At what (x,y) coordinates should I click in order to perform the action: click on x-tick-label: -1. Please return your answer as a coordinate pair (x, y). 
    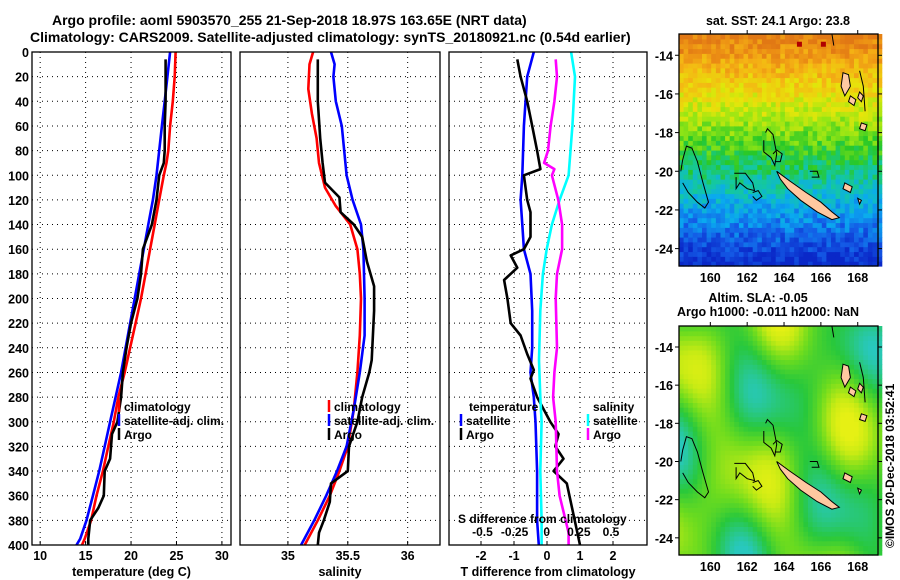
    Looking at the image, I should click on (513, 556).